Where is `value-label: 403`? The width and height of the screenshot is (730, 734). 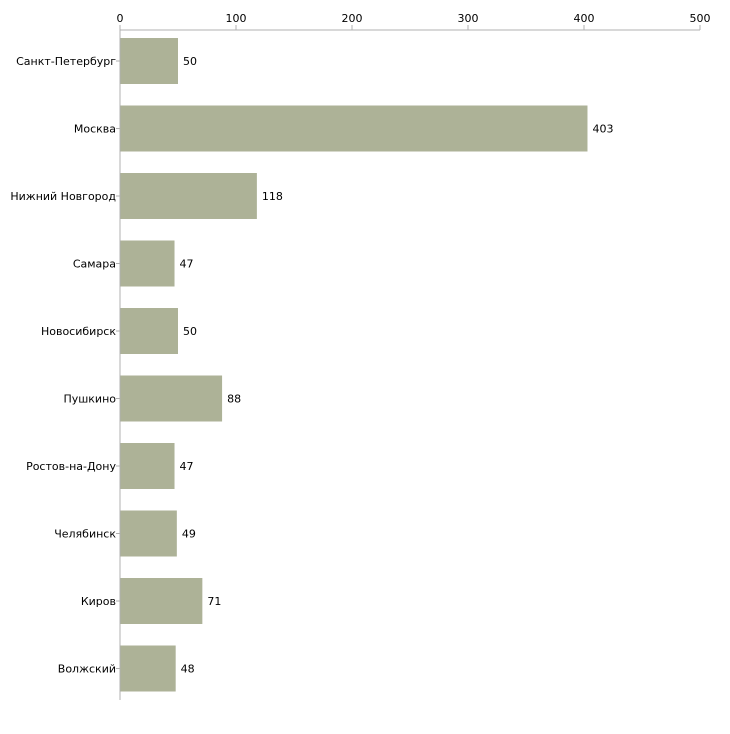 value-label: 403 is located at coordinates (602, 129).